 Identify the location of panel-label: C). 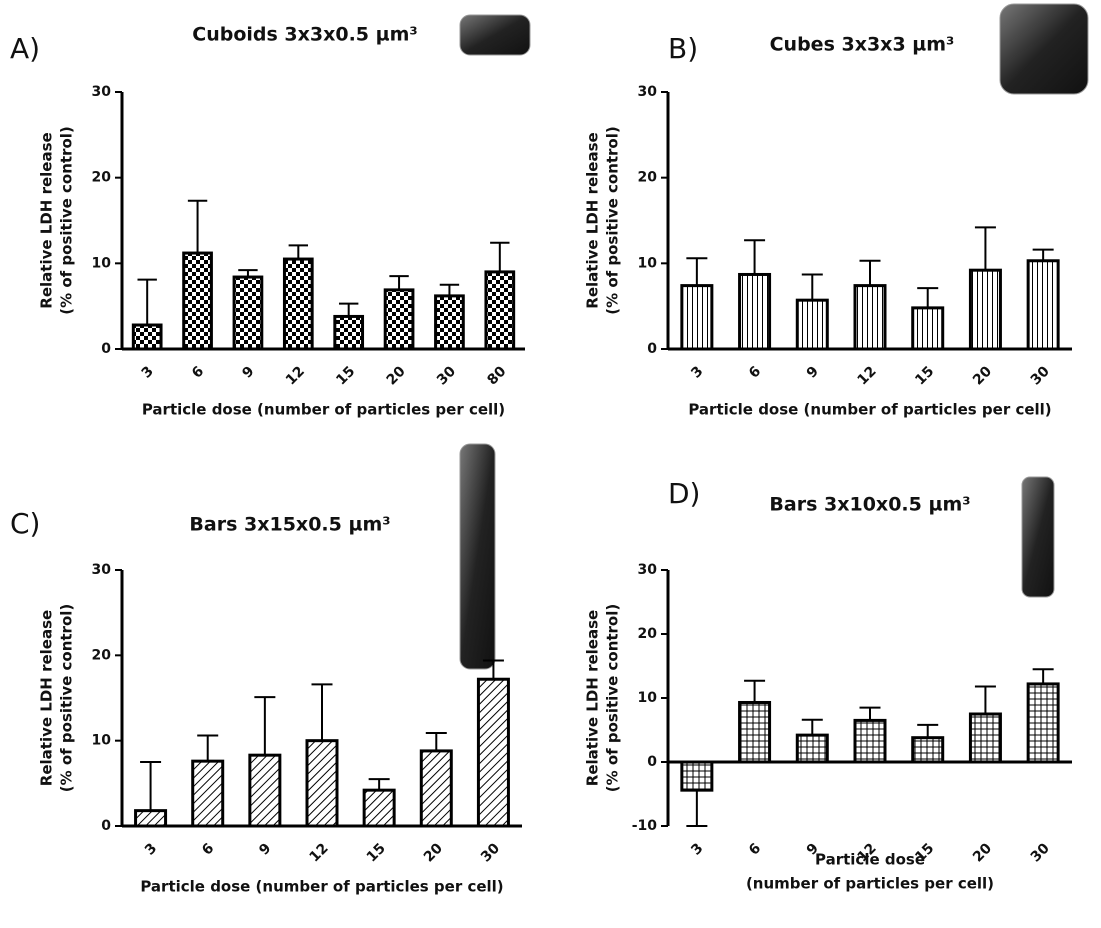
(25, 523).